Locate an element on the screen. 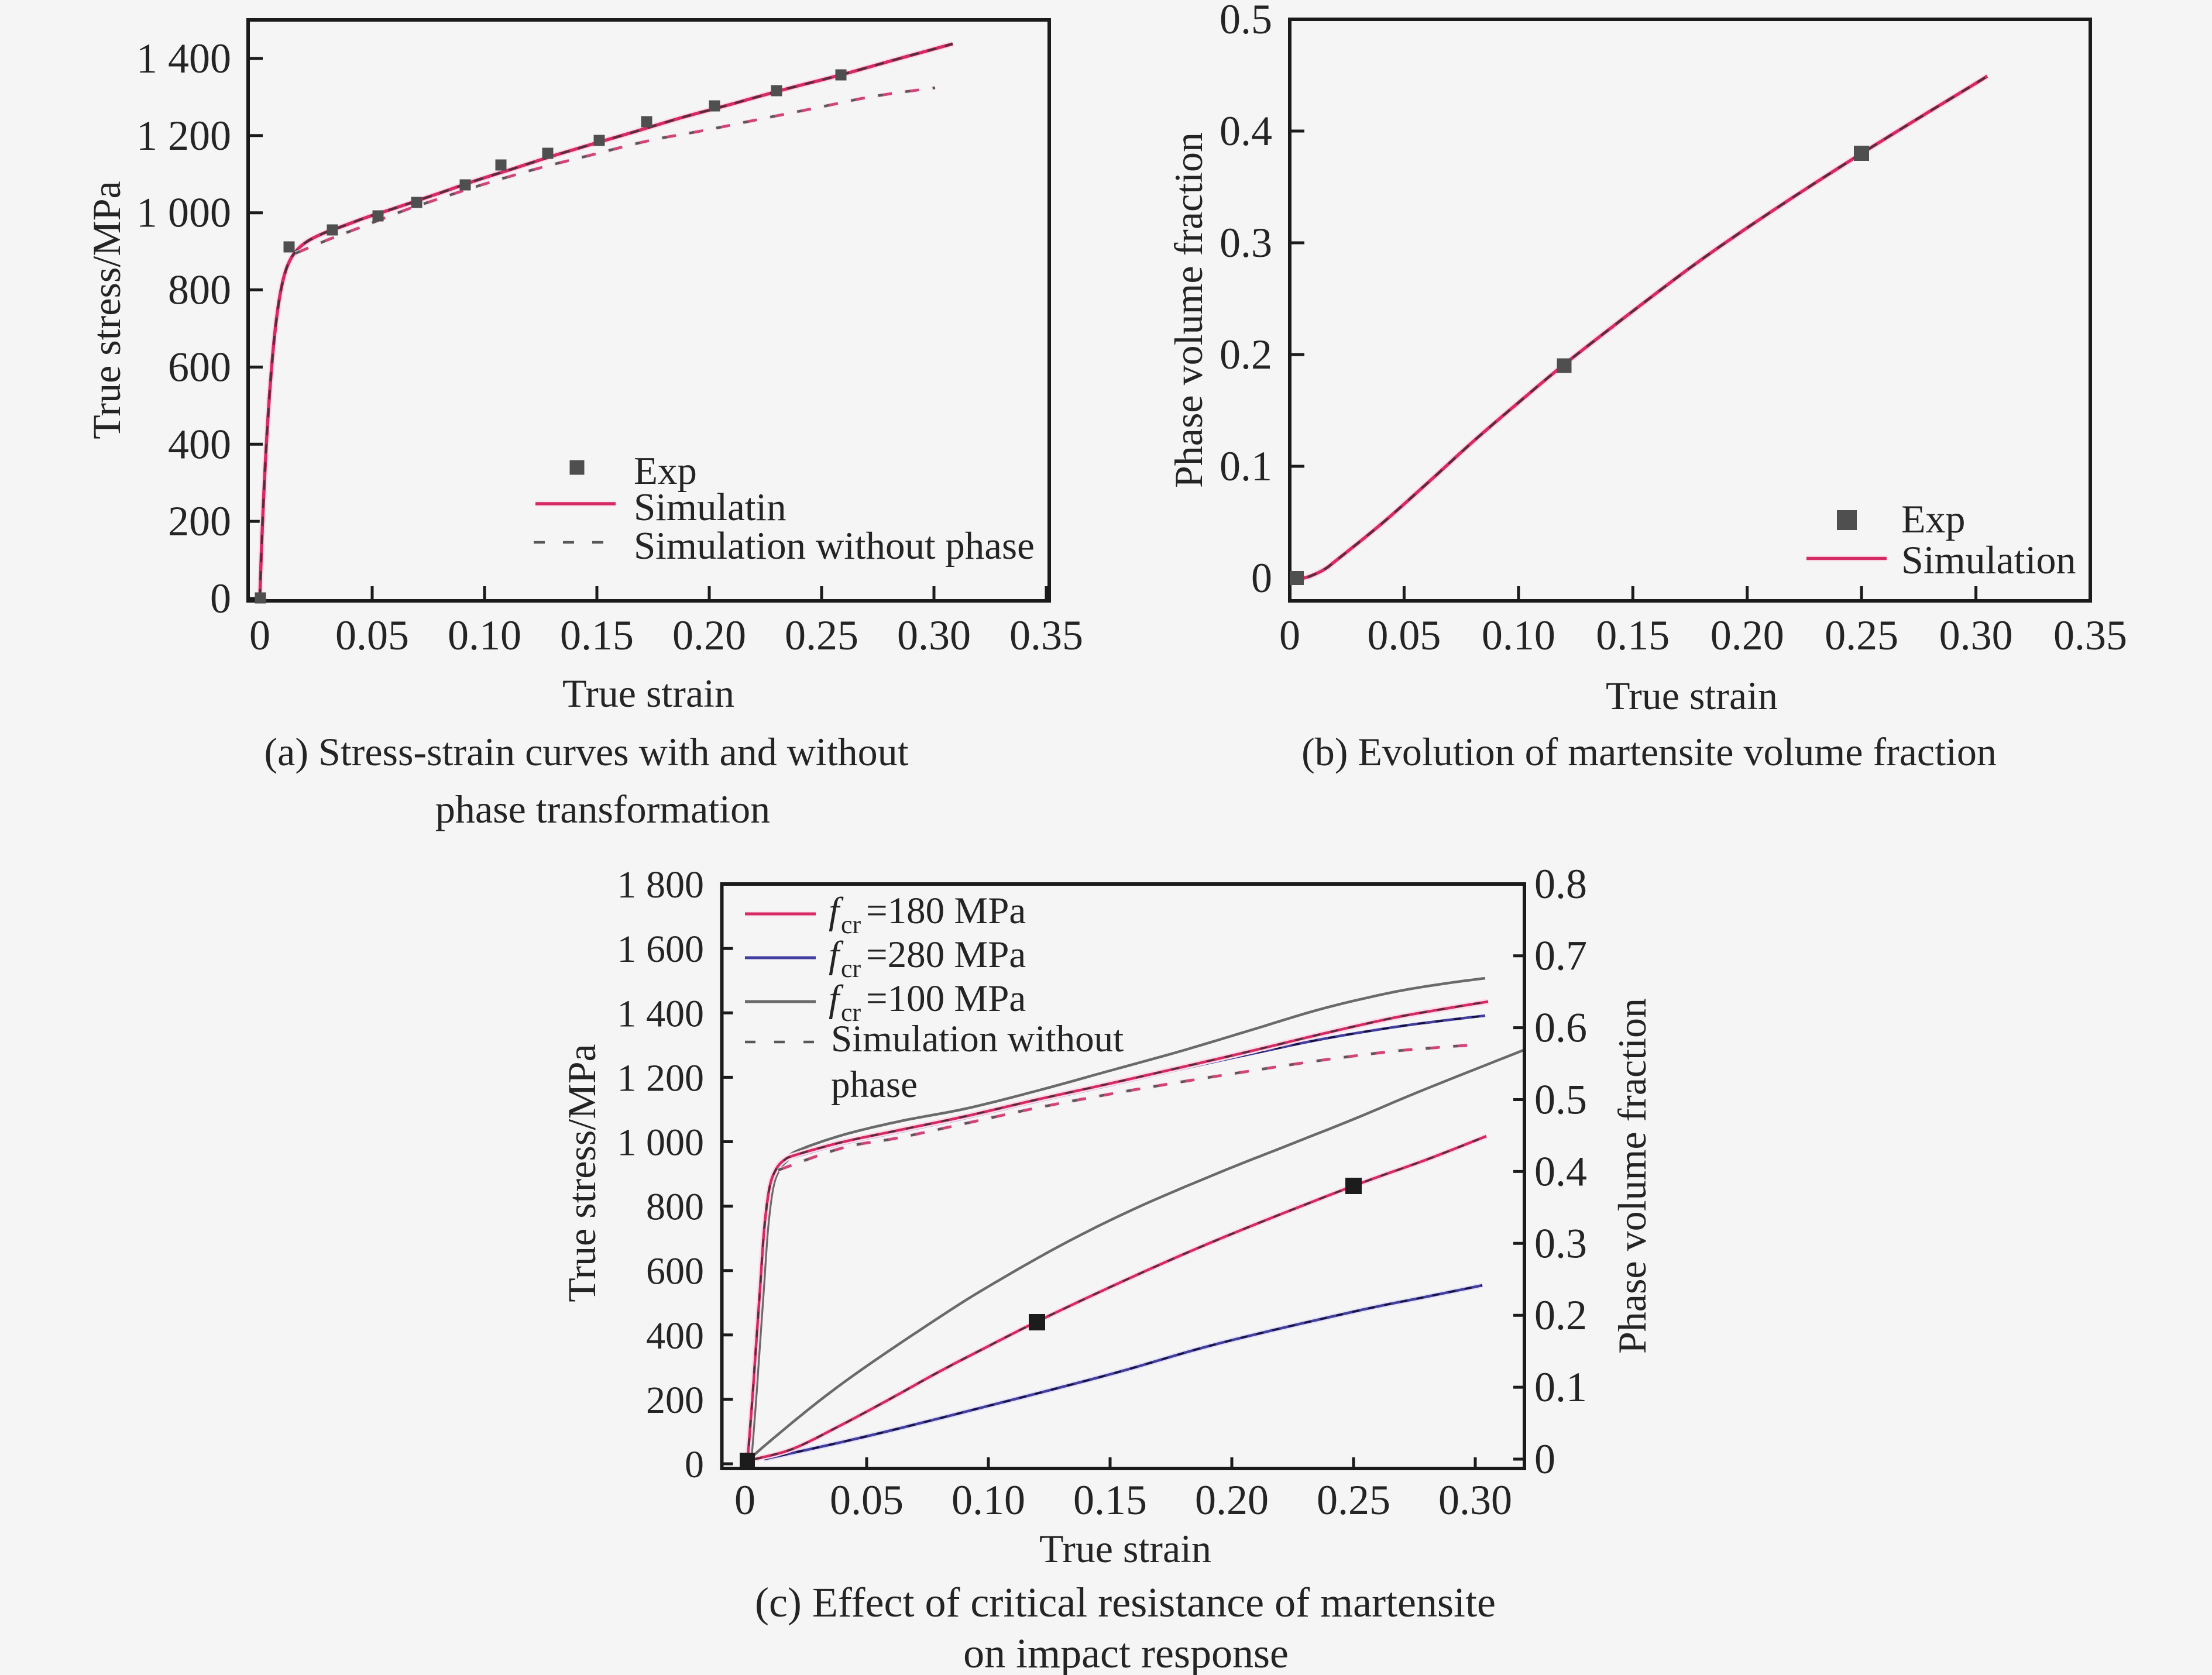  svg-text: Simulation is located at coordinates (1988, 560).